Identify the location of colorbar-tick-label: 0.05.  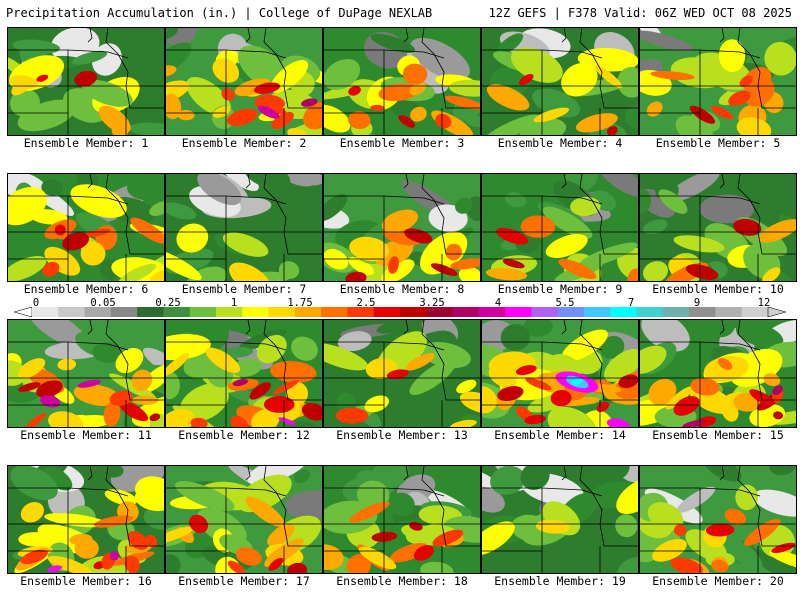
(103, 303).